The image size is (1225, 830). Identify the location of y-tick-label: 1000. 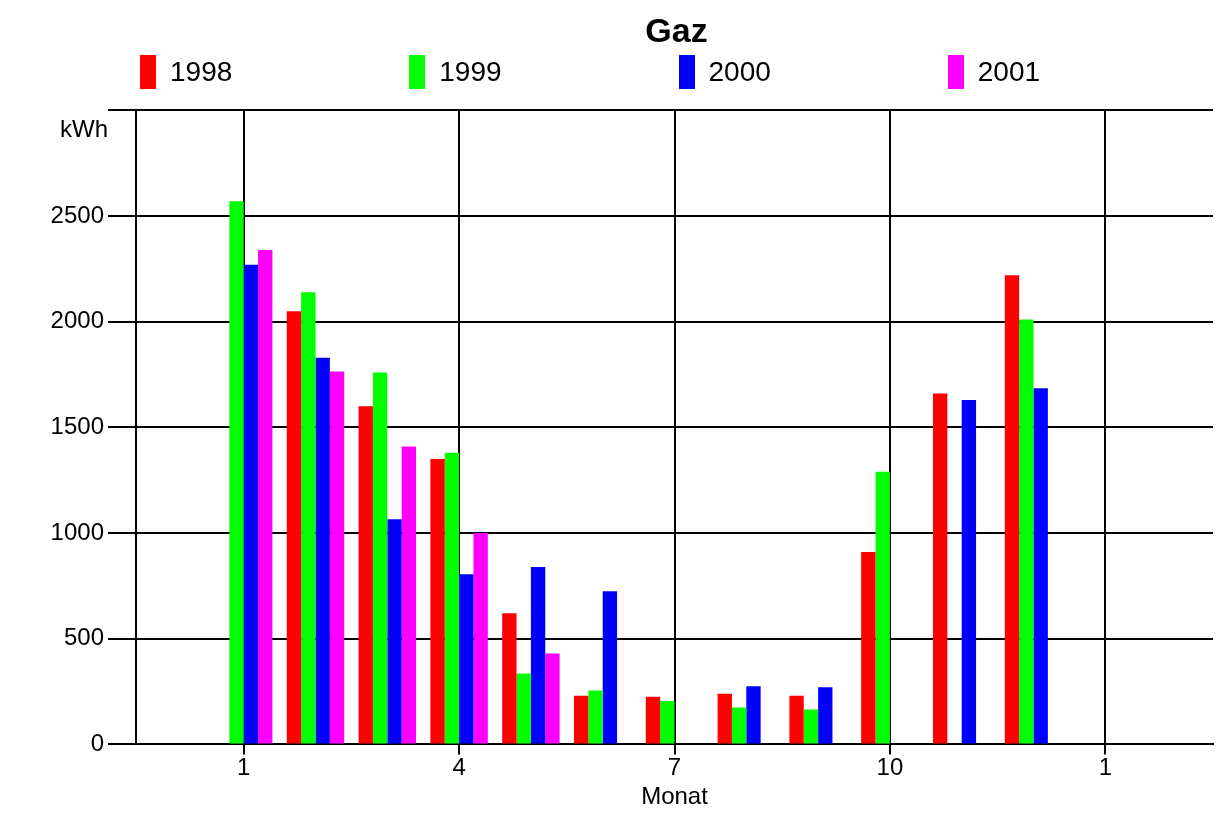
(77, 531).